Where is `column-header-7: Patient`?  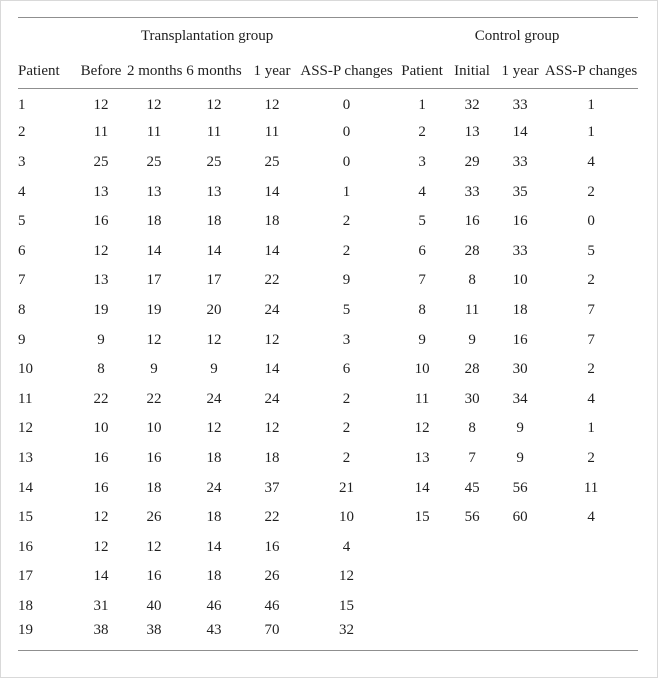
column-header-7: Patient is located at coordinates (422, 71).